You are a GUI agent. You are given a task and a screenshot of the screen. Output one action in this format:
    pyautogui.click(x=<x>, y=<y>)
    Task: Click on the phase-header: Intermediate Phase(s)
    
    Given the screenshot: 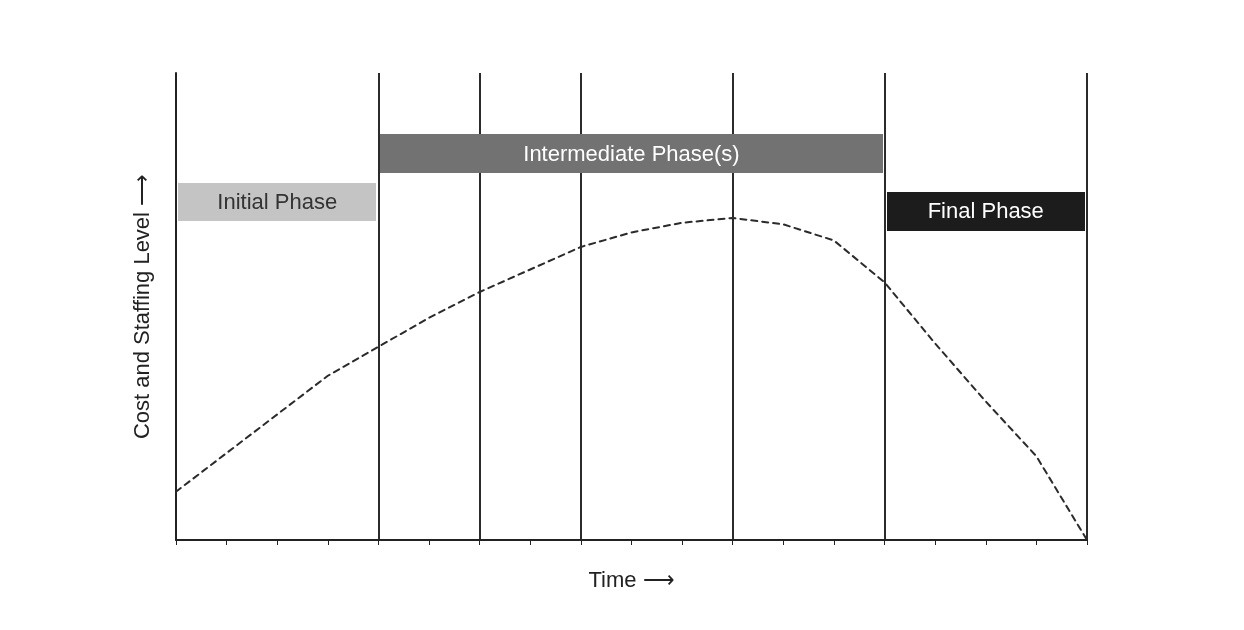 What is the action you would take?
    pyautogui.click(x=631, y=153)
    